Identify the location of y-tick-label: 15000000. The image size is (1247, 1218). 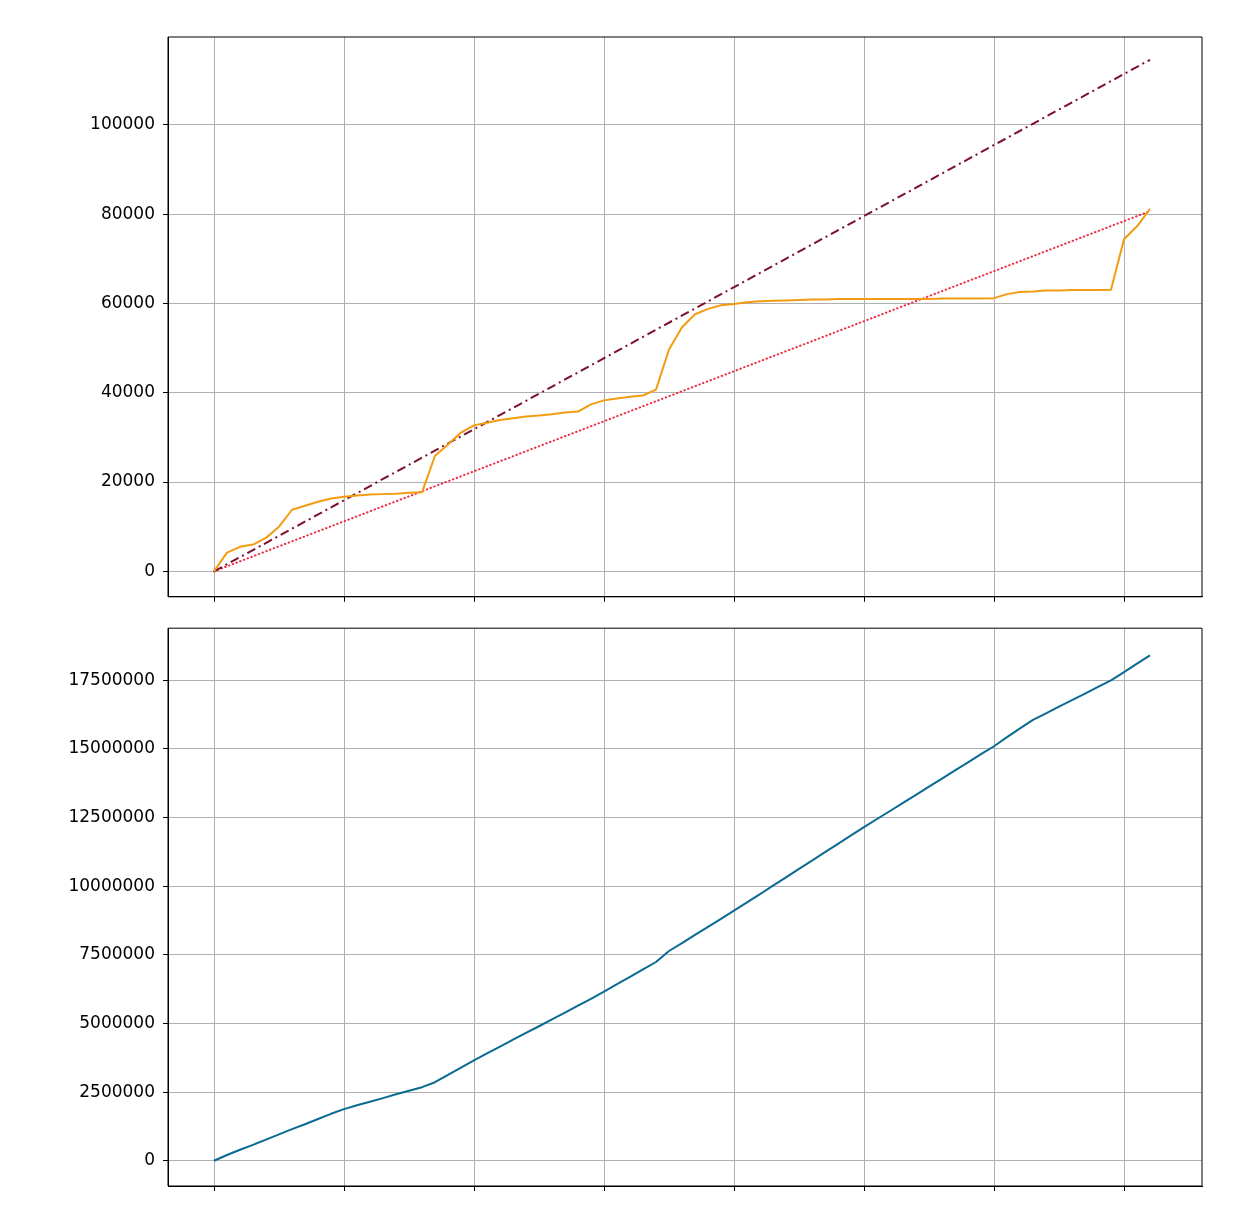
(111, 747).